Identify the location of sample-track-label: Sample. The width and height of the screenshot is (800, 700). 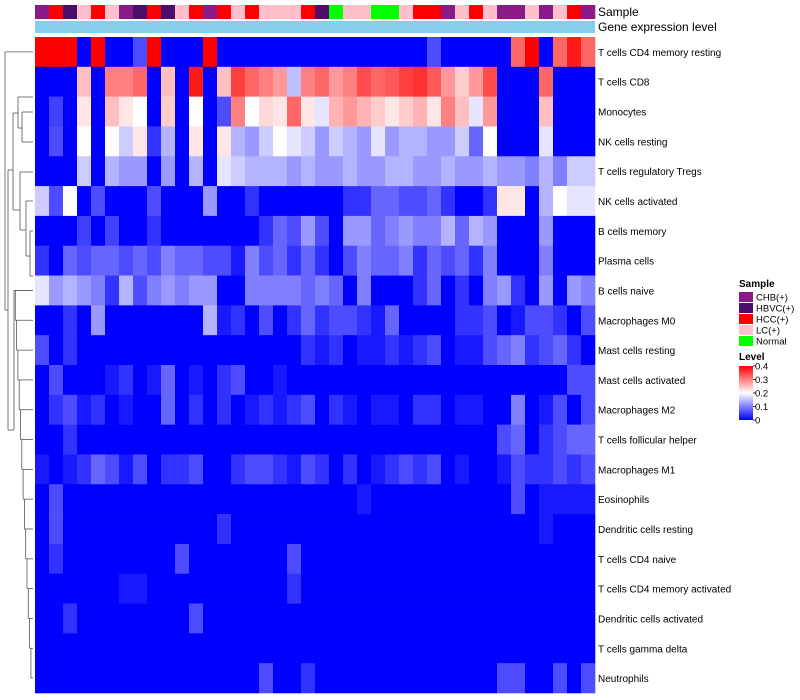
(618, 12).